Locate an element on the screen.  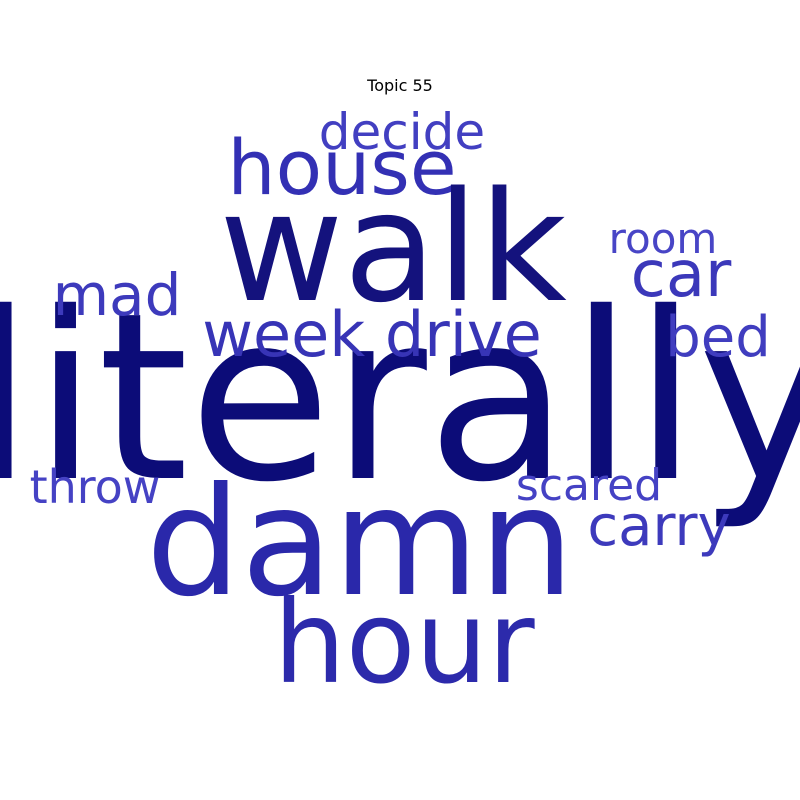
word-mad: mad is located at coordinates (117, 295).